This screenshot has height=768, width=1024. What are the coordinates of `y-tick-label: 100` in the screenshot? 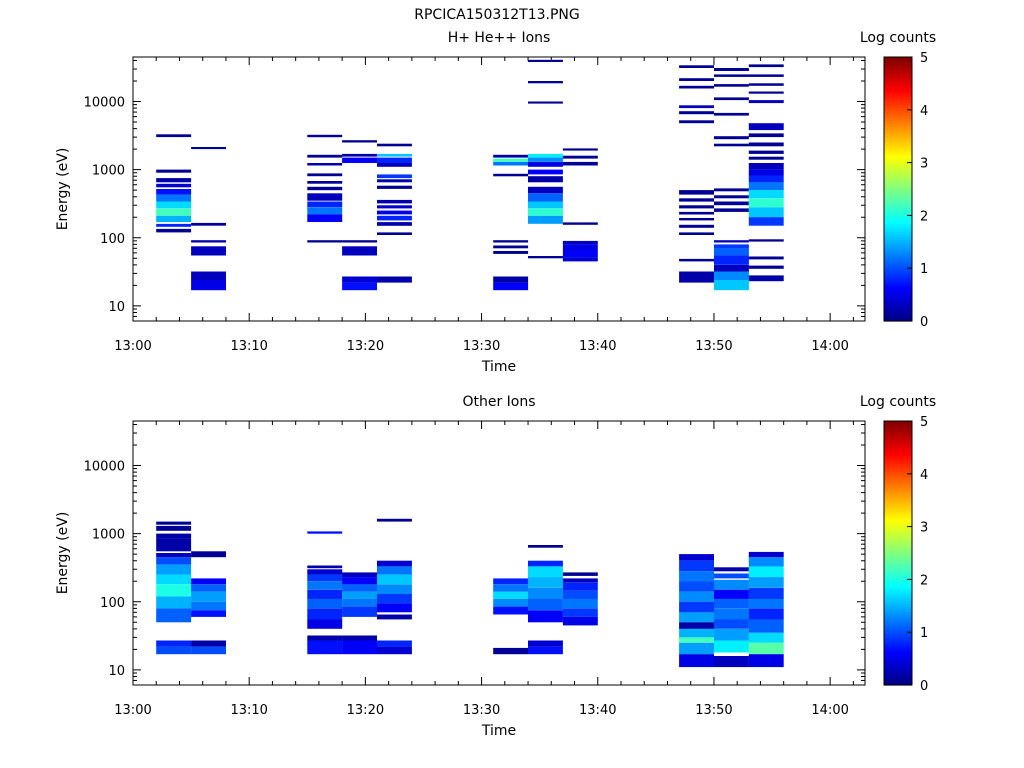 It's located at (112, 239).